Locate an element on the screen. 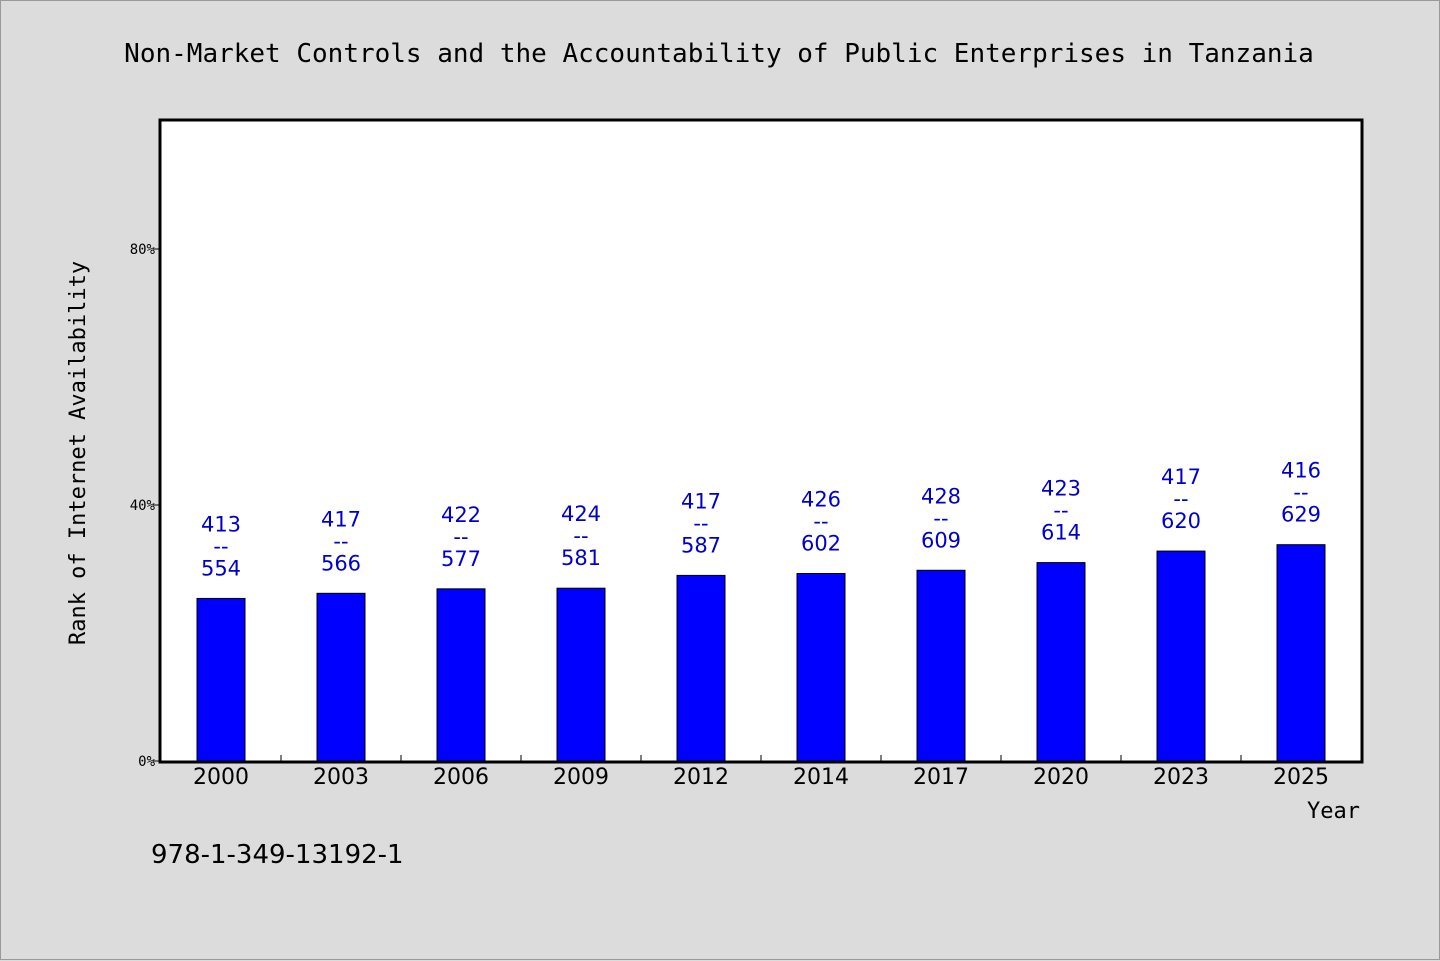 The image size is (1440, 961). bar-label-top: 422 is located at coordinates (461, 515).